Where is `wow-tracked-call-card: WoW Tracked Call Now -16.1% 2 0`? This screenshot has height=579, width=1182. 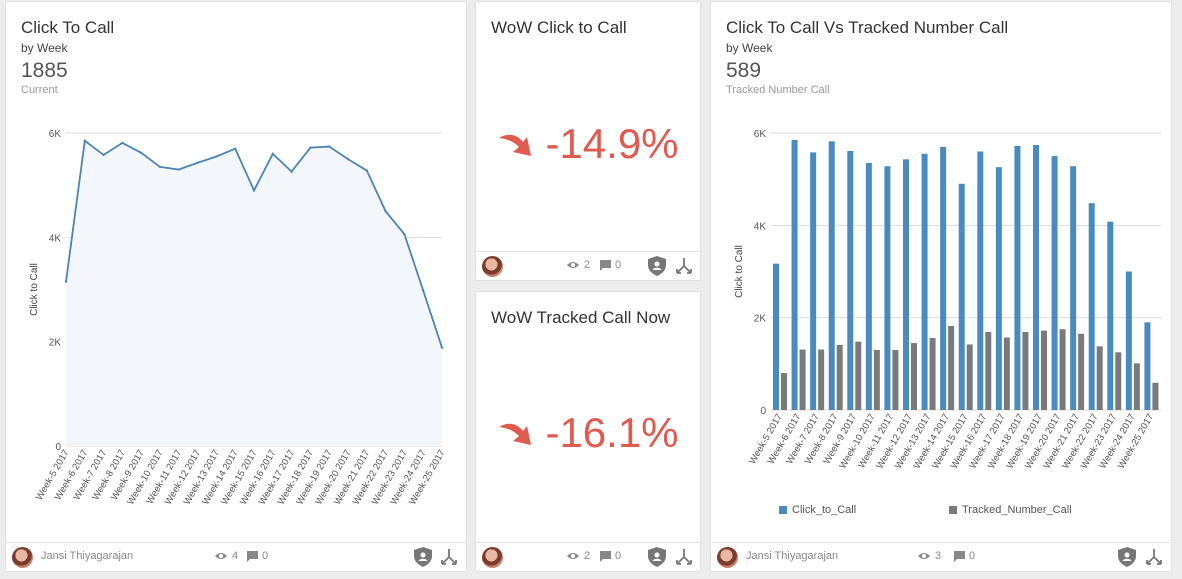
wow-tracked-call-card: WoW Tracked Call Now -16.1% 2 0 is located at coordinates (588, 431).